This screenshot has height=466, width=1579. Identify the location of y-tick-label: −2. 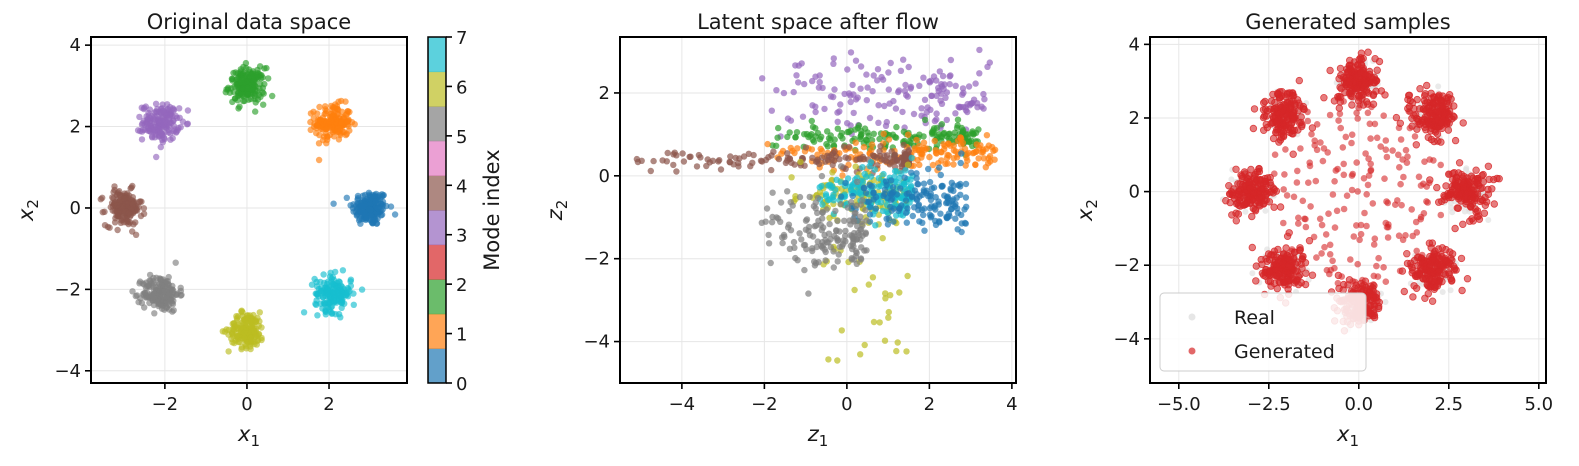
(1126, 265).